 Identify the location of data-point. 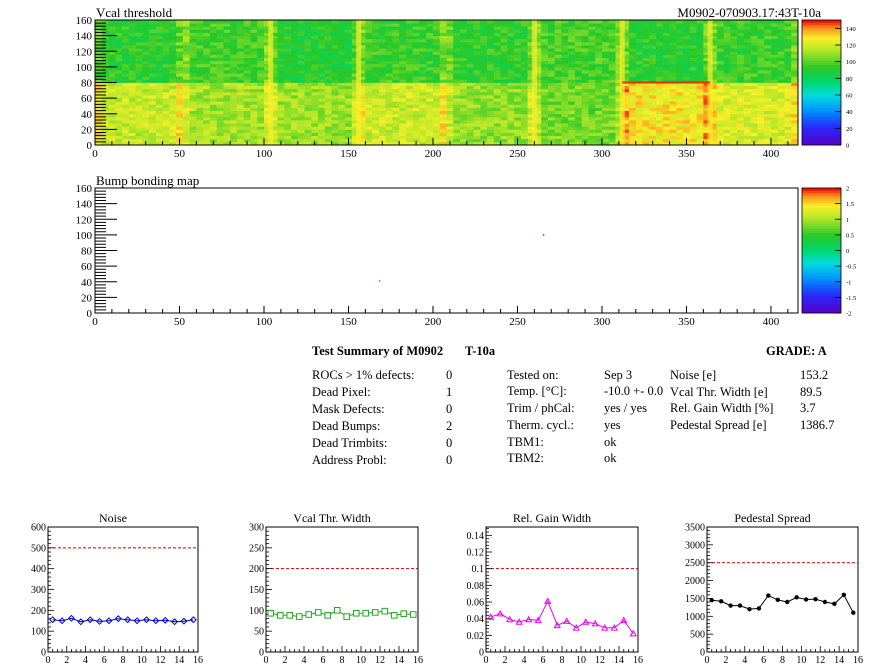
(299, 616).